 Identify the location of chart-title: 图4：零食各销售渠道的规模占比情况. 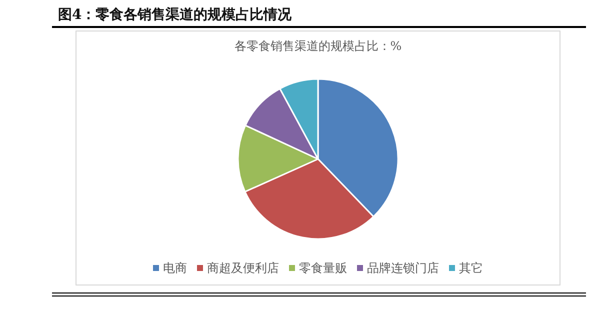
(175, 14).